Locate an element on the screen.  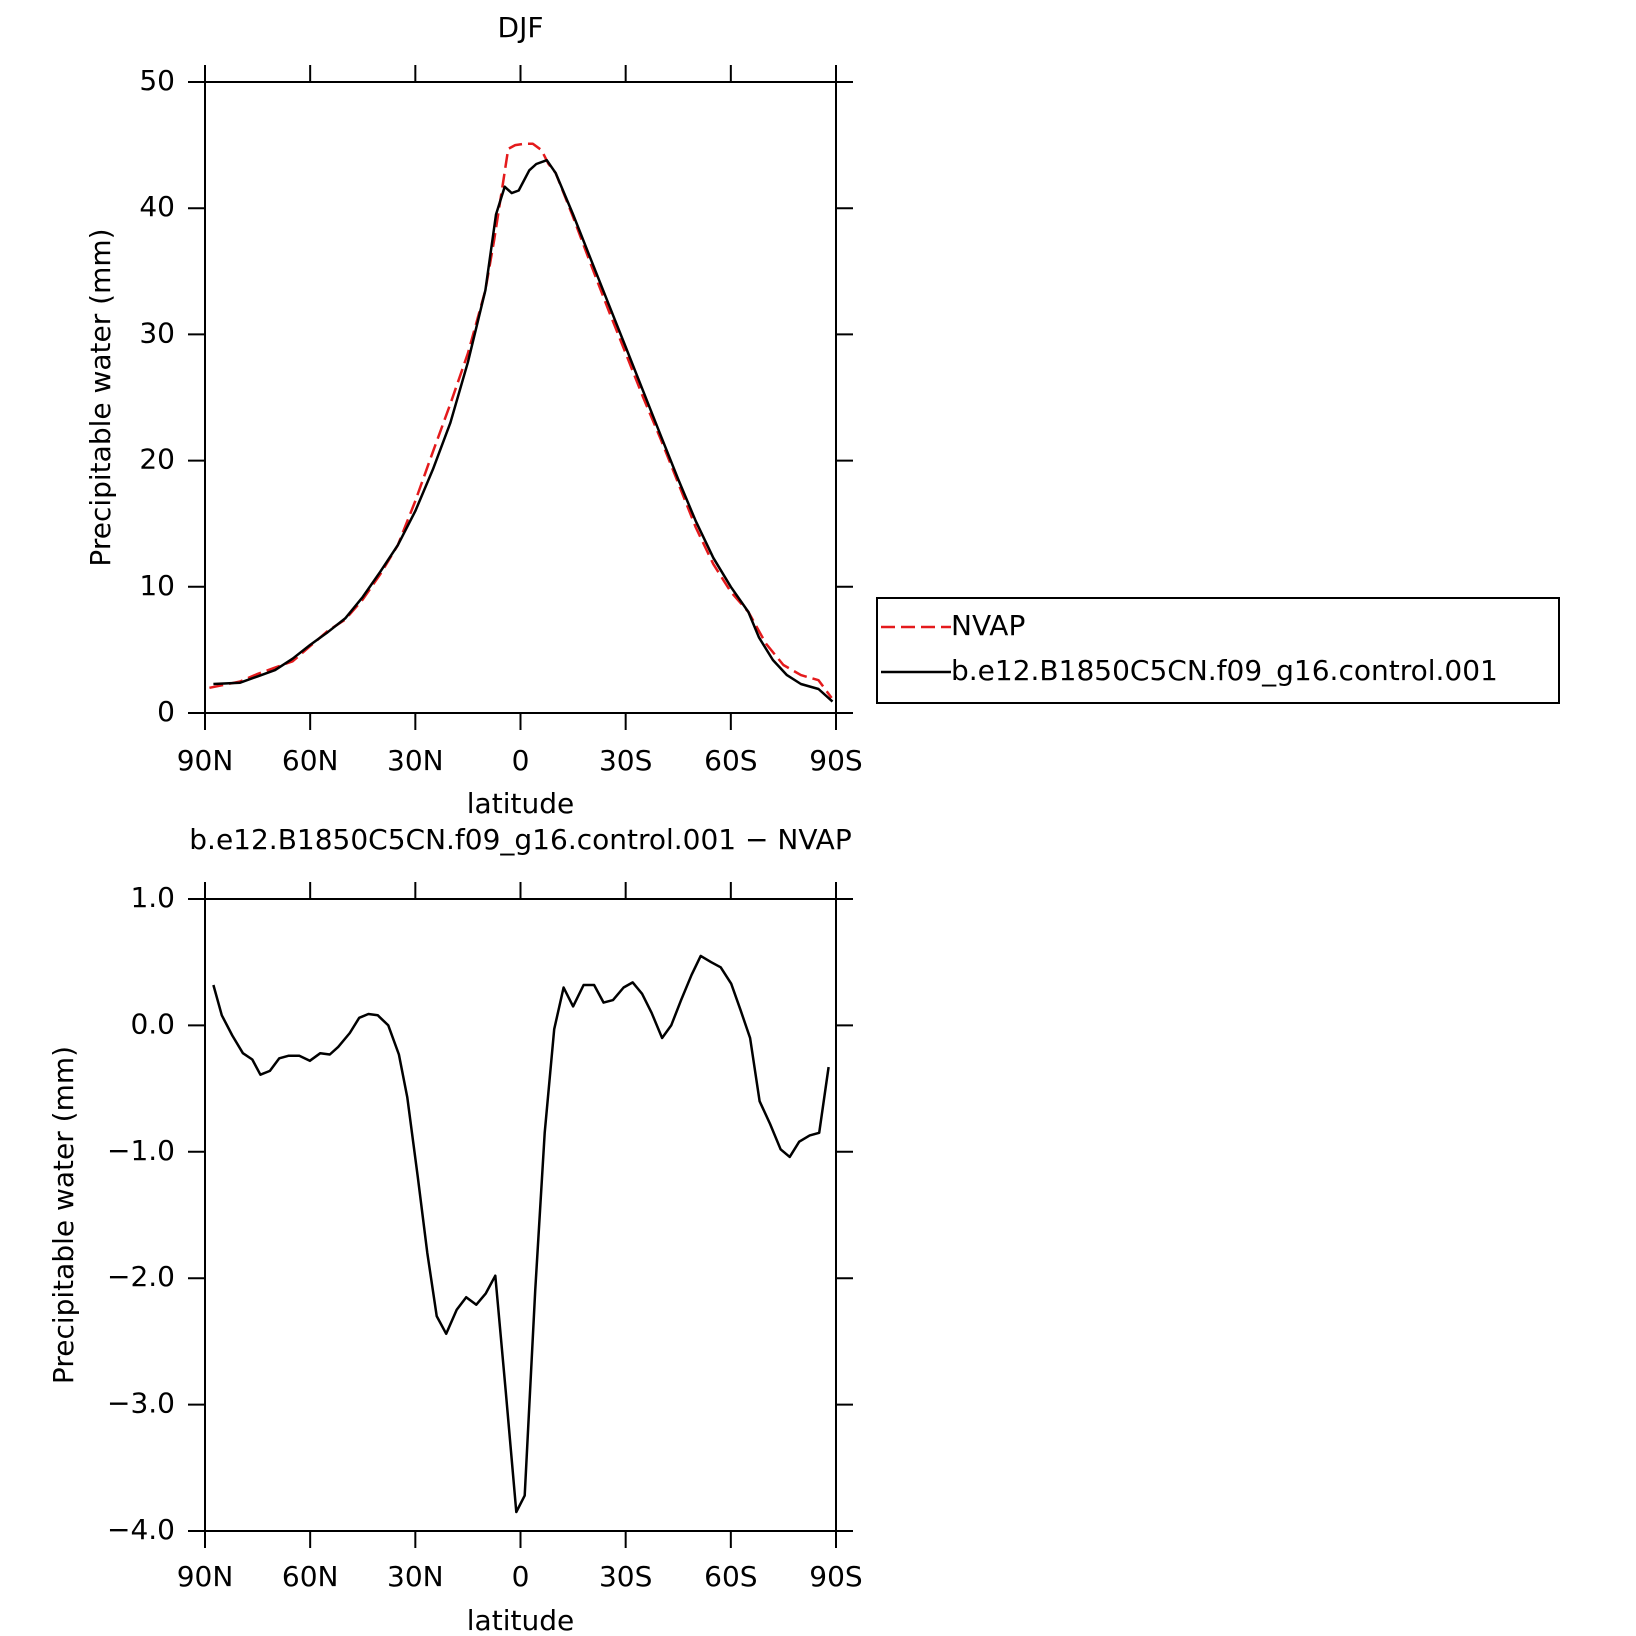
legend-label: NVAP is located at coordinates (988, 625).